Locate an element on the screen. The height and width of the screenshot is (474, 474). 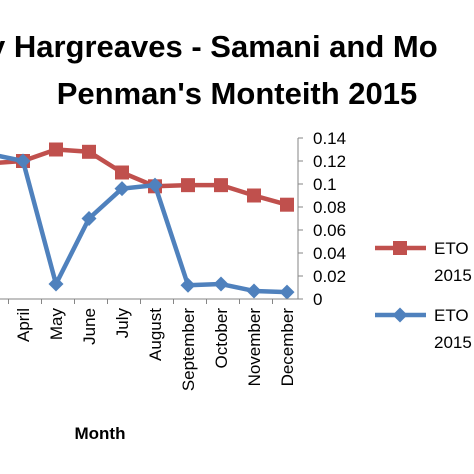
x-tick-label-april: April is located at coordinates (23, 325).